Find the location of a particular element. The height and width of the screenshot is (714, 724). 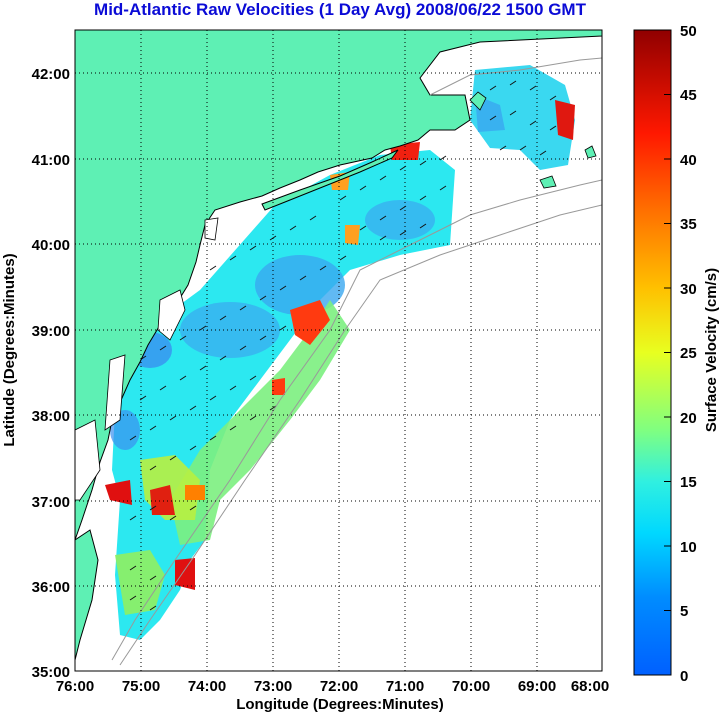

colorbar-label: Surface Velocity (cm/s) is located at coordinates (711, 350).